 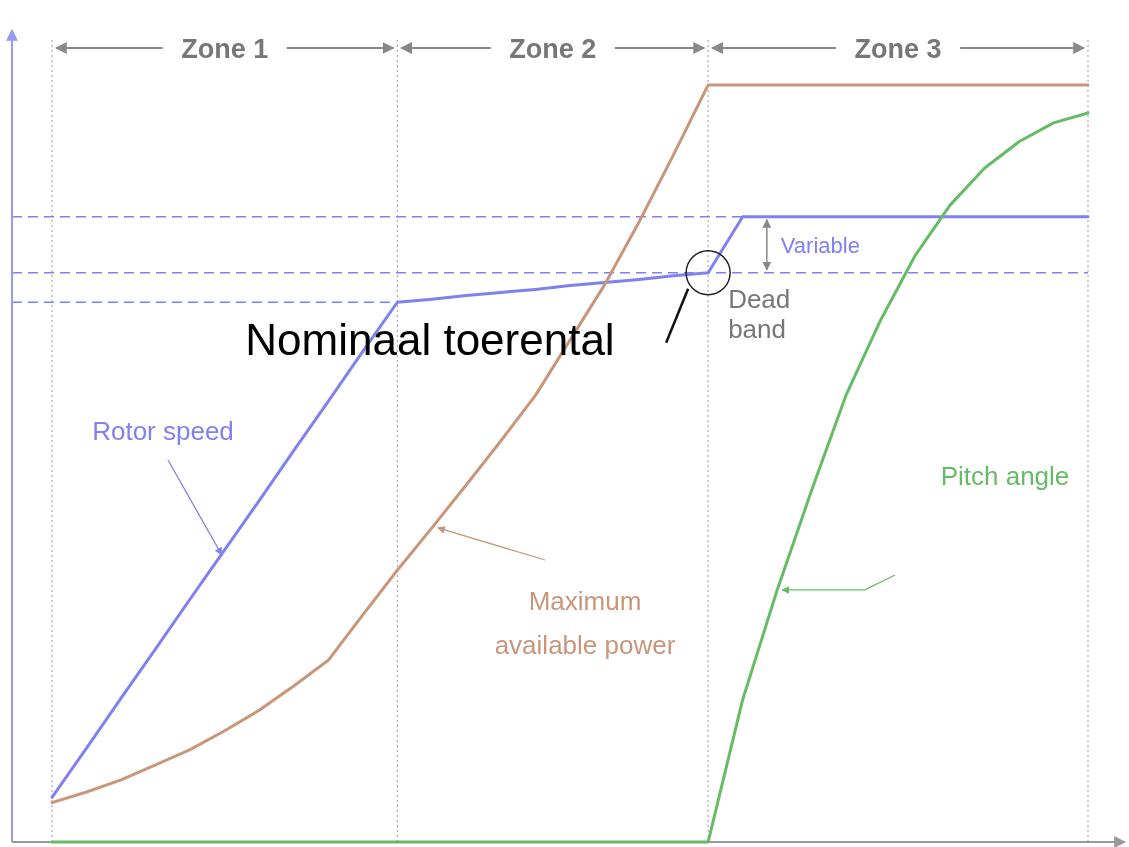 What do you see at coordinates (585, 623) in the screenshot?
I see `legend-label: Maximum available power` at bounding box center [585, 623].